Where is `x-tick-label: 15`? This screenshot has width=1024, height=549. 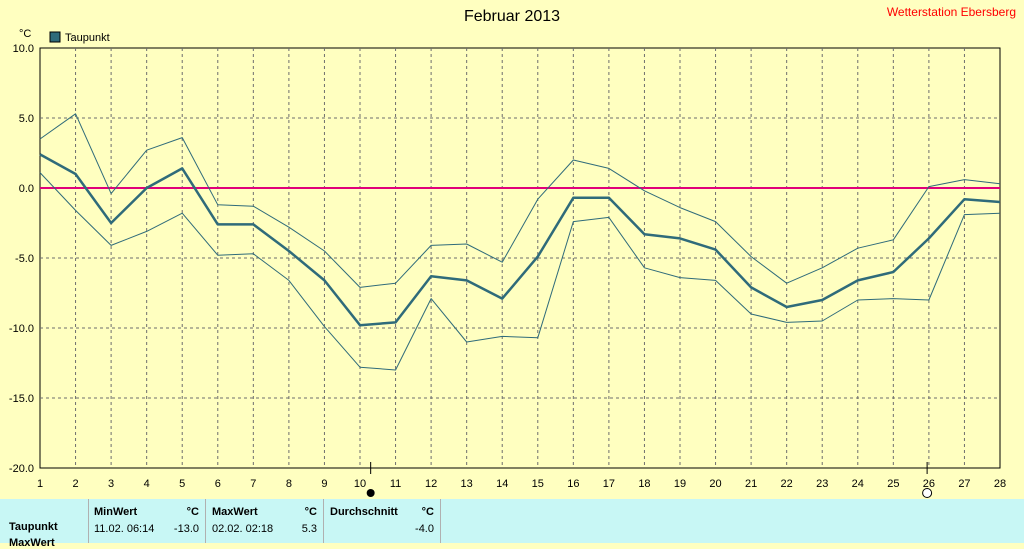
x-tick-label: 15 is located at coordinates (538, 484).